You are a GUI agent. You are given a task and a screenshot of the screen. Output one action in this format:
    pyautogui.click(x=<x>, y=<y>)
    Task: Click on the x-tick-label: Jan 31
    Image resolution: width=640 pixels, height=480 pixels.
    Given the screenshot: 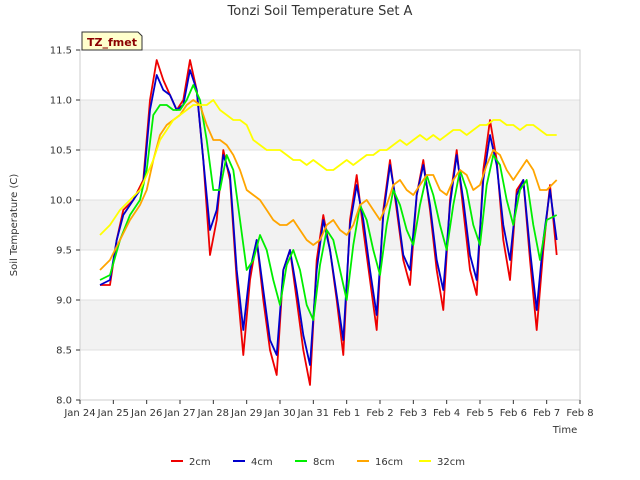 What is the action you would take?
    pyautogui.click(x=313, y=413)
    